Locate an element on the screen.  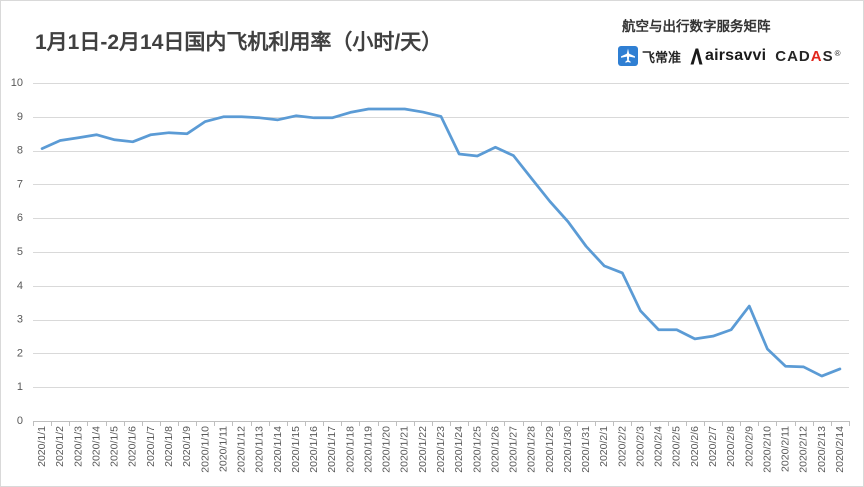
y-axis: 0 1 2 3 4 5 6 7 8 9 10 is located at coordinates (17, 252).